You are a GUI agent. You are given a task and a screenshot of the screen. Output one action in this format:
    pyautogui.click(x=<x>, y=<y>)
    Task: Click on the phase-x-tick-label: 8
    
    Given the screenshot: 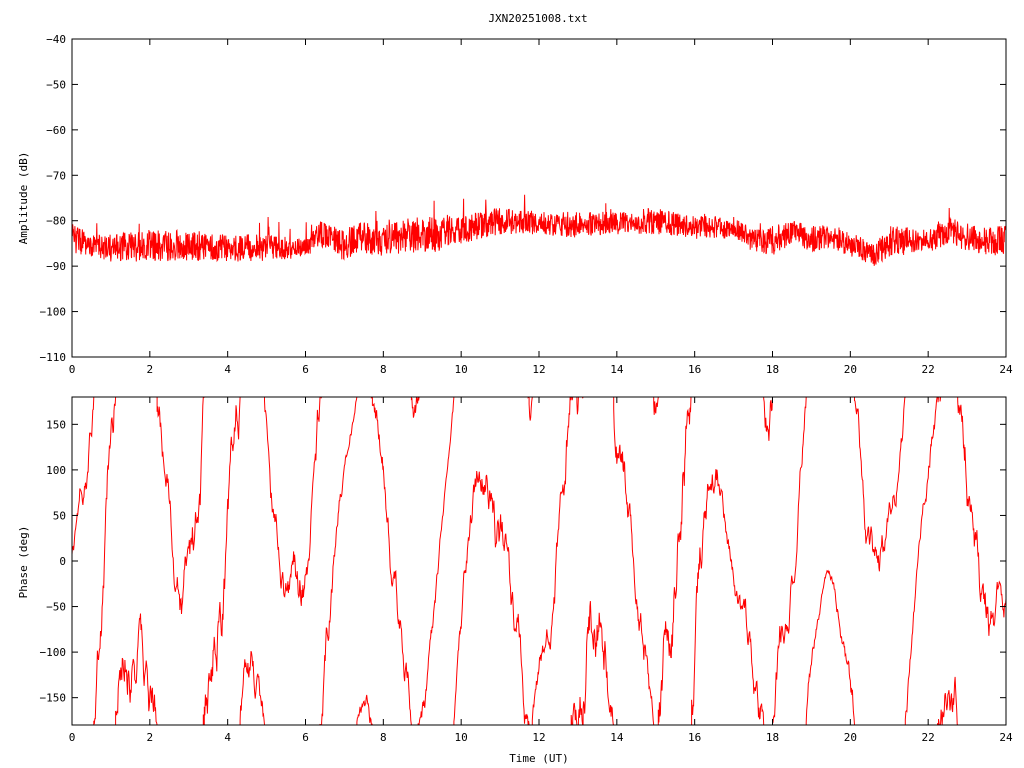 What is the action you would take?
    pyautogui.click(x=383, y=737)
    